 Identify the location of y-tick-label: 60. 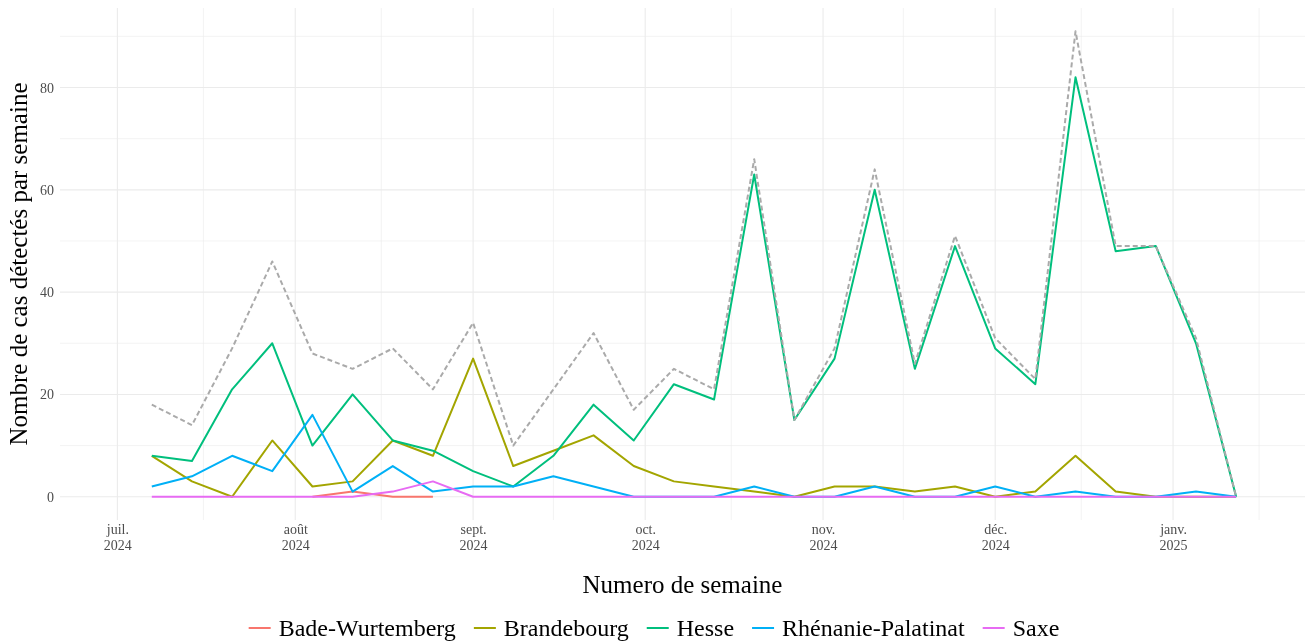
(47, 190).